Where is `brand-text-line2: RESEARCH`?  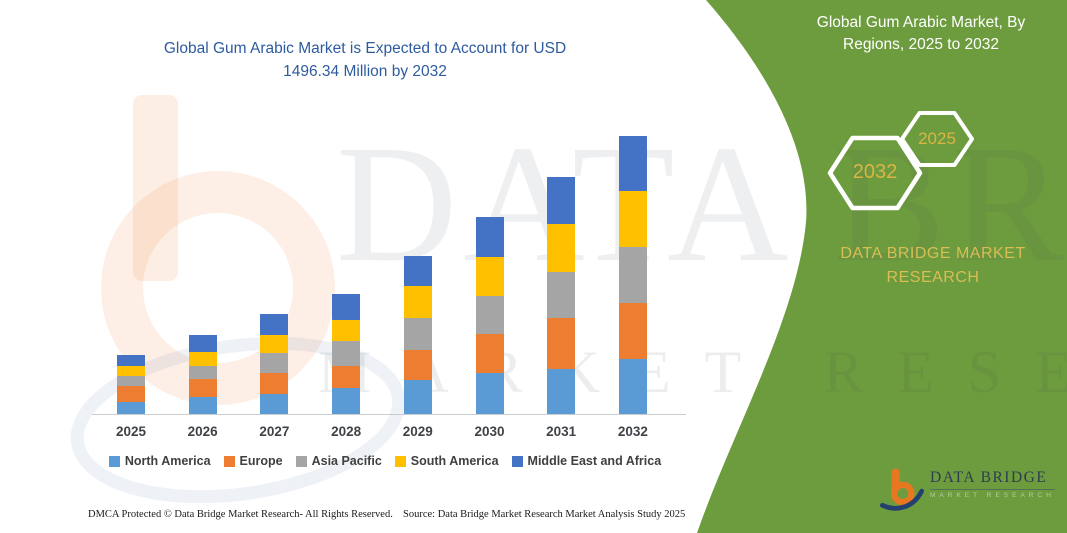 brand-text-line2: RESEARCH is located at coordinates (933, 277).